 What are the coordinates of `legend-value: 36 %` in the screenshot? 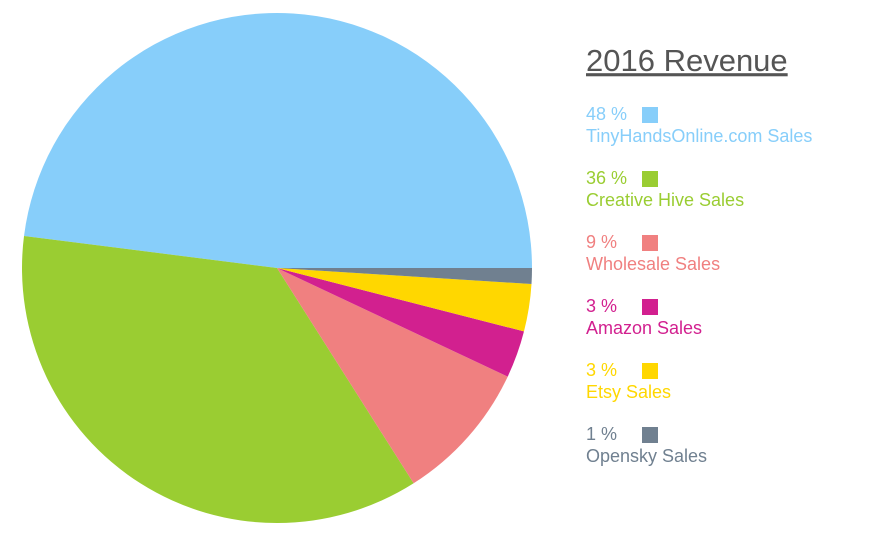 It's located at (606, 178).